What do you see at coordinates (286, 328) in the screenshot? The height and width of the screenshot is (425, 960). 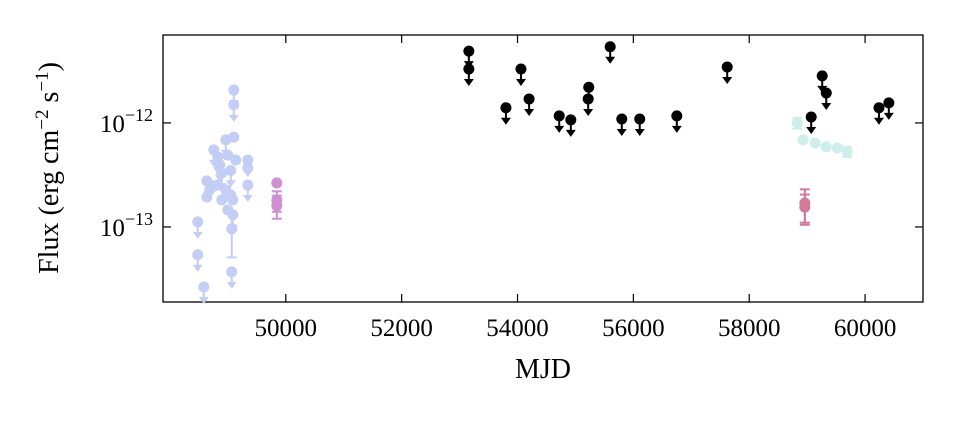 I see `x-tick-label: 50000` at bounding box center [286, 328].